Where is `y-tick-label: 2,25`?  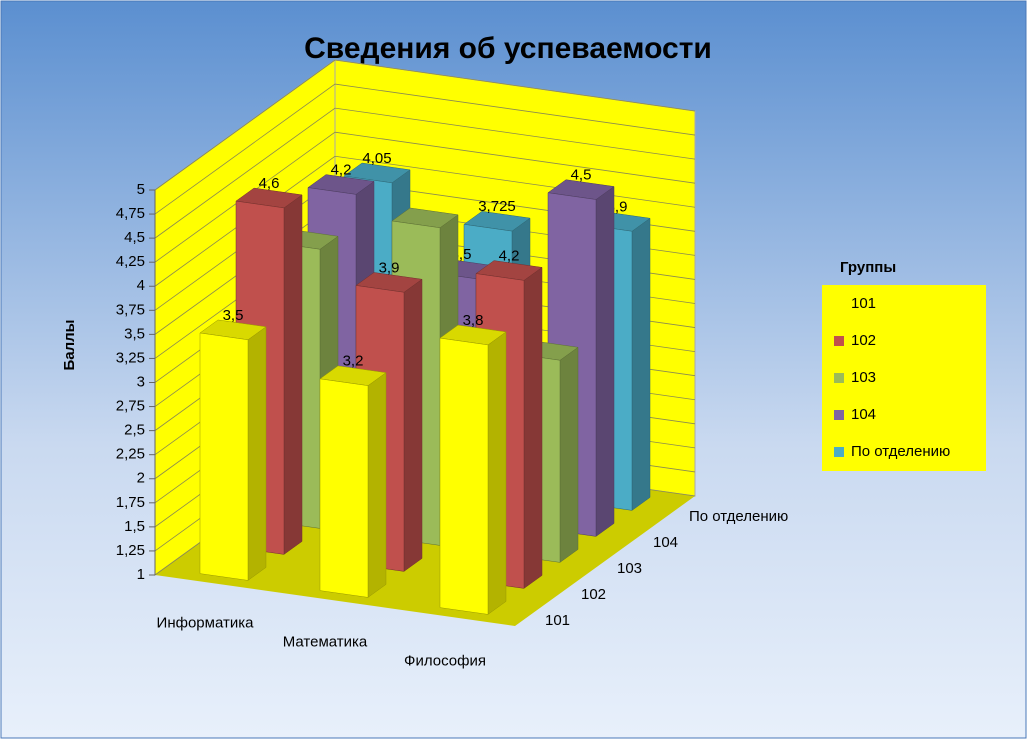 y-tick-label: 2,25 is located at coordinates (130, 454).